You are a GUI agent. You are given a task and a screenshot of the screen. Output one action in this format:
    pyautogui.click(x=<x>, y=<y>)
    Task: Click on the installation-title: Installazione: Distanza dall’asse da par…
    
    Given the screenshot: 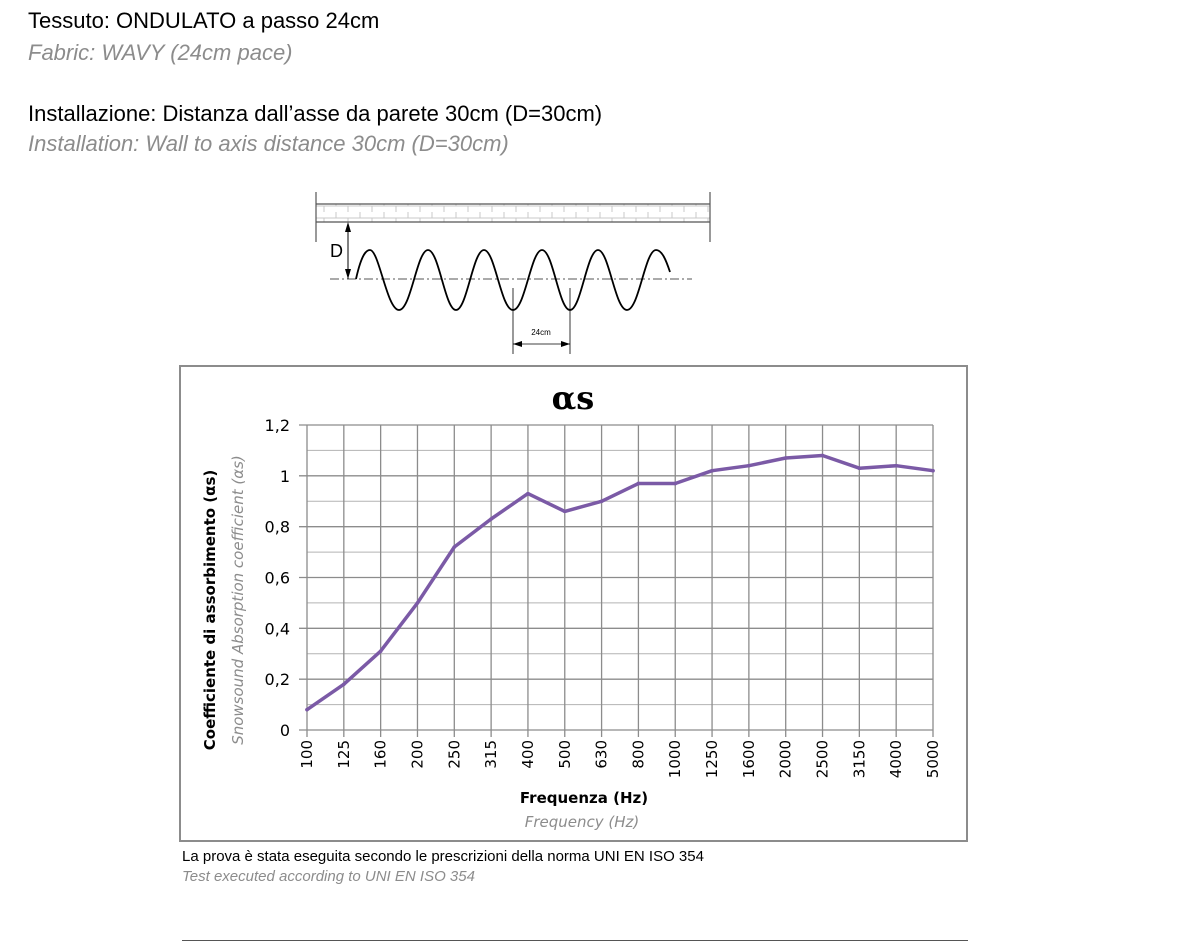 What is the action you would take?
    pyautogui.click(x=315, y=113)
    